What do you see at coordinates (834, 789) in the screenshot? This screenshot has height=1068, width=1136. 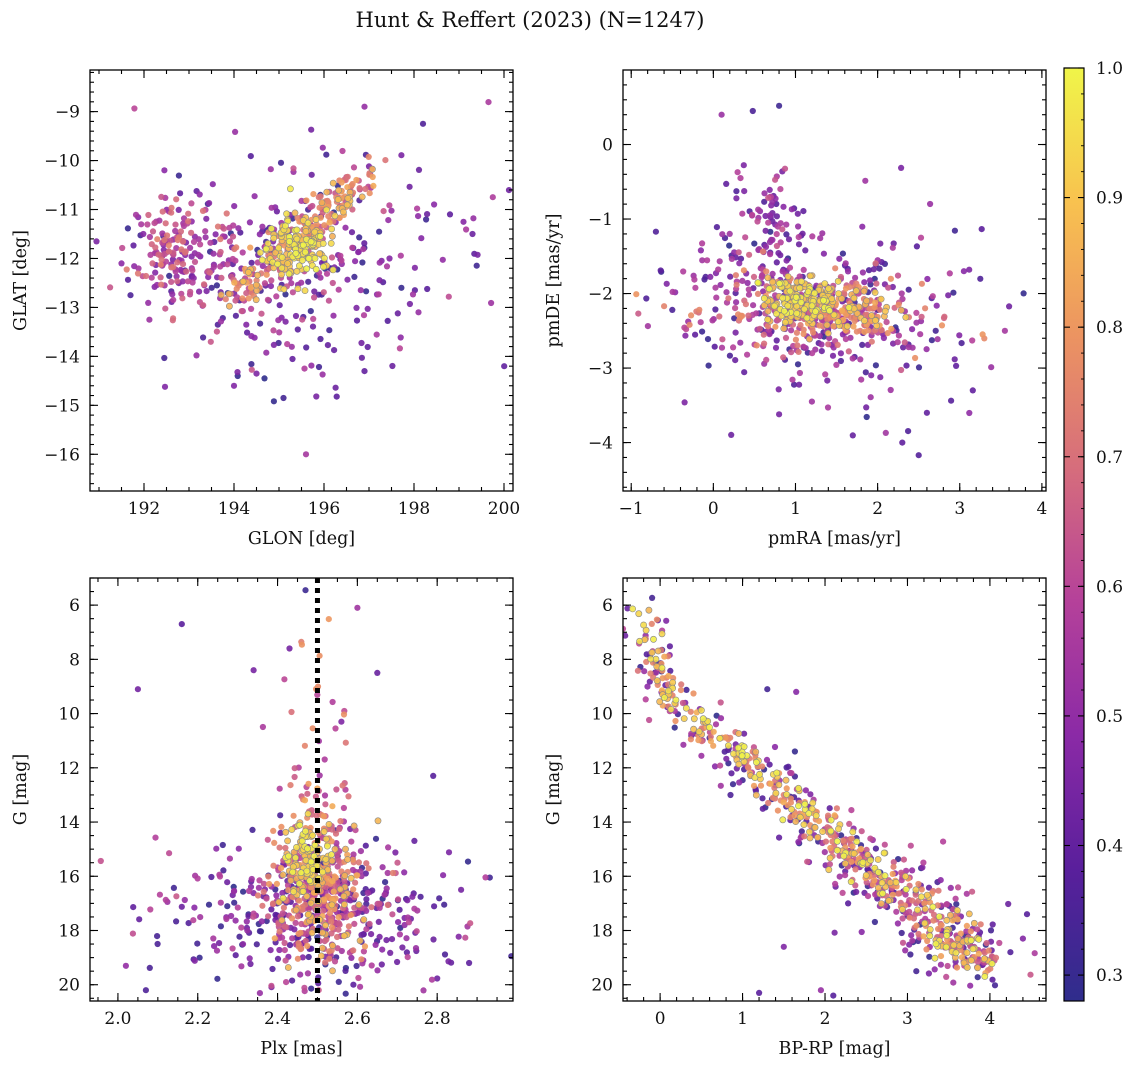 I see `axis-ticks` at bounding box center [834, 789].